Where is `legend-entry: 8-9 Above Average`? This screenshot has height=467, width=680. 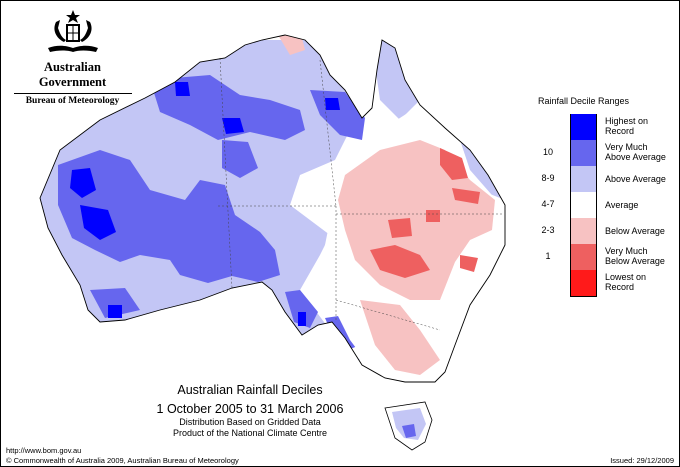
legend-entry: 8-9 Above Average is located at coordinates (600, 179).